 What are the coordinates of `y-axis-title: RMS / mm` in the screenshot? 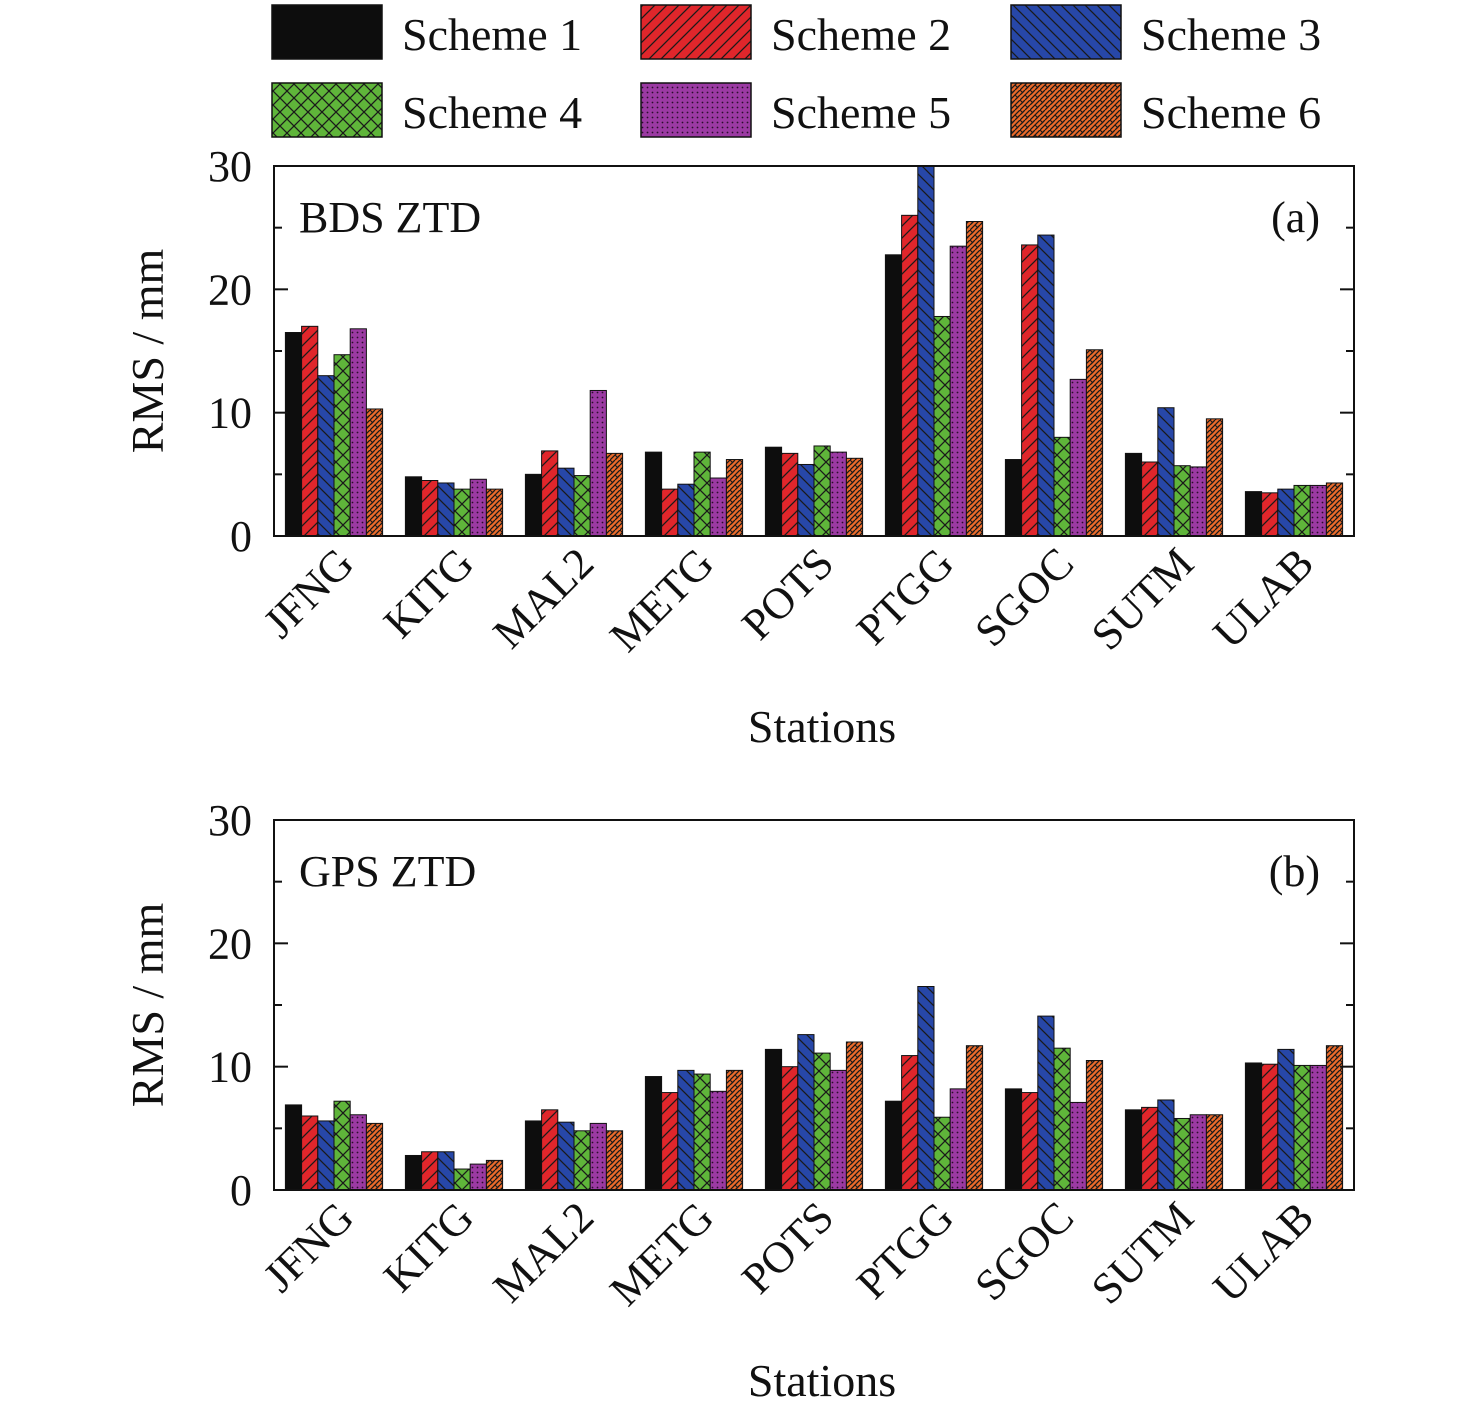 It's located at (147, 1005).